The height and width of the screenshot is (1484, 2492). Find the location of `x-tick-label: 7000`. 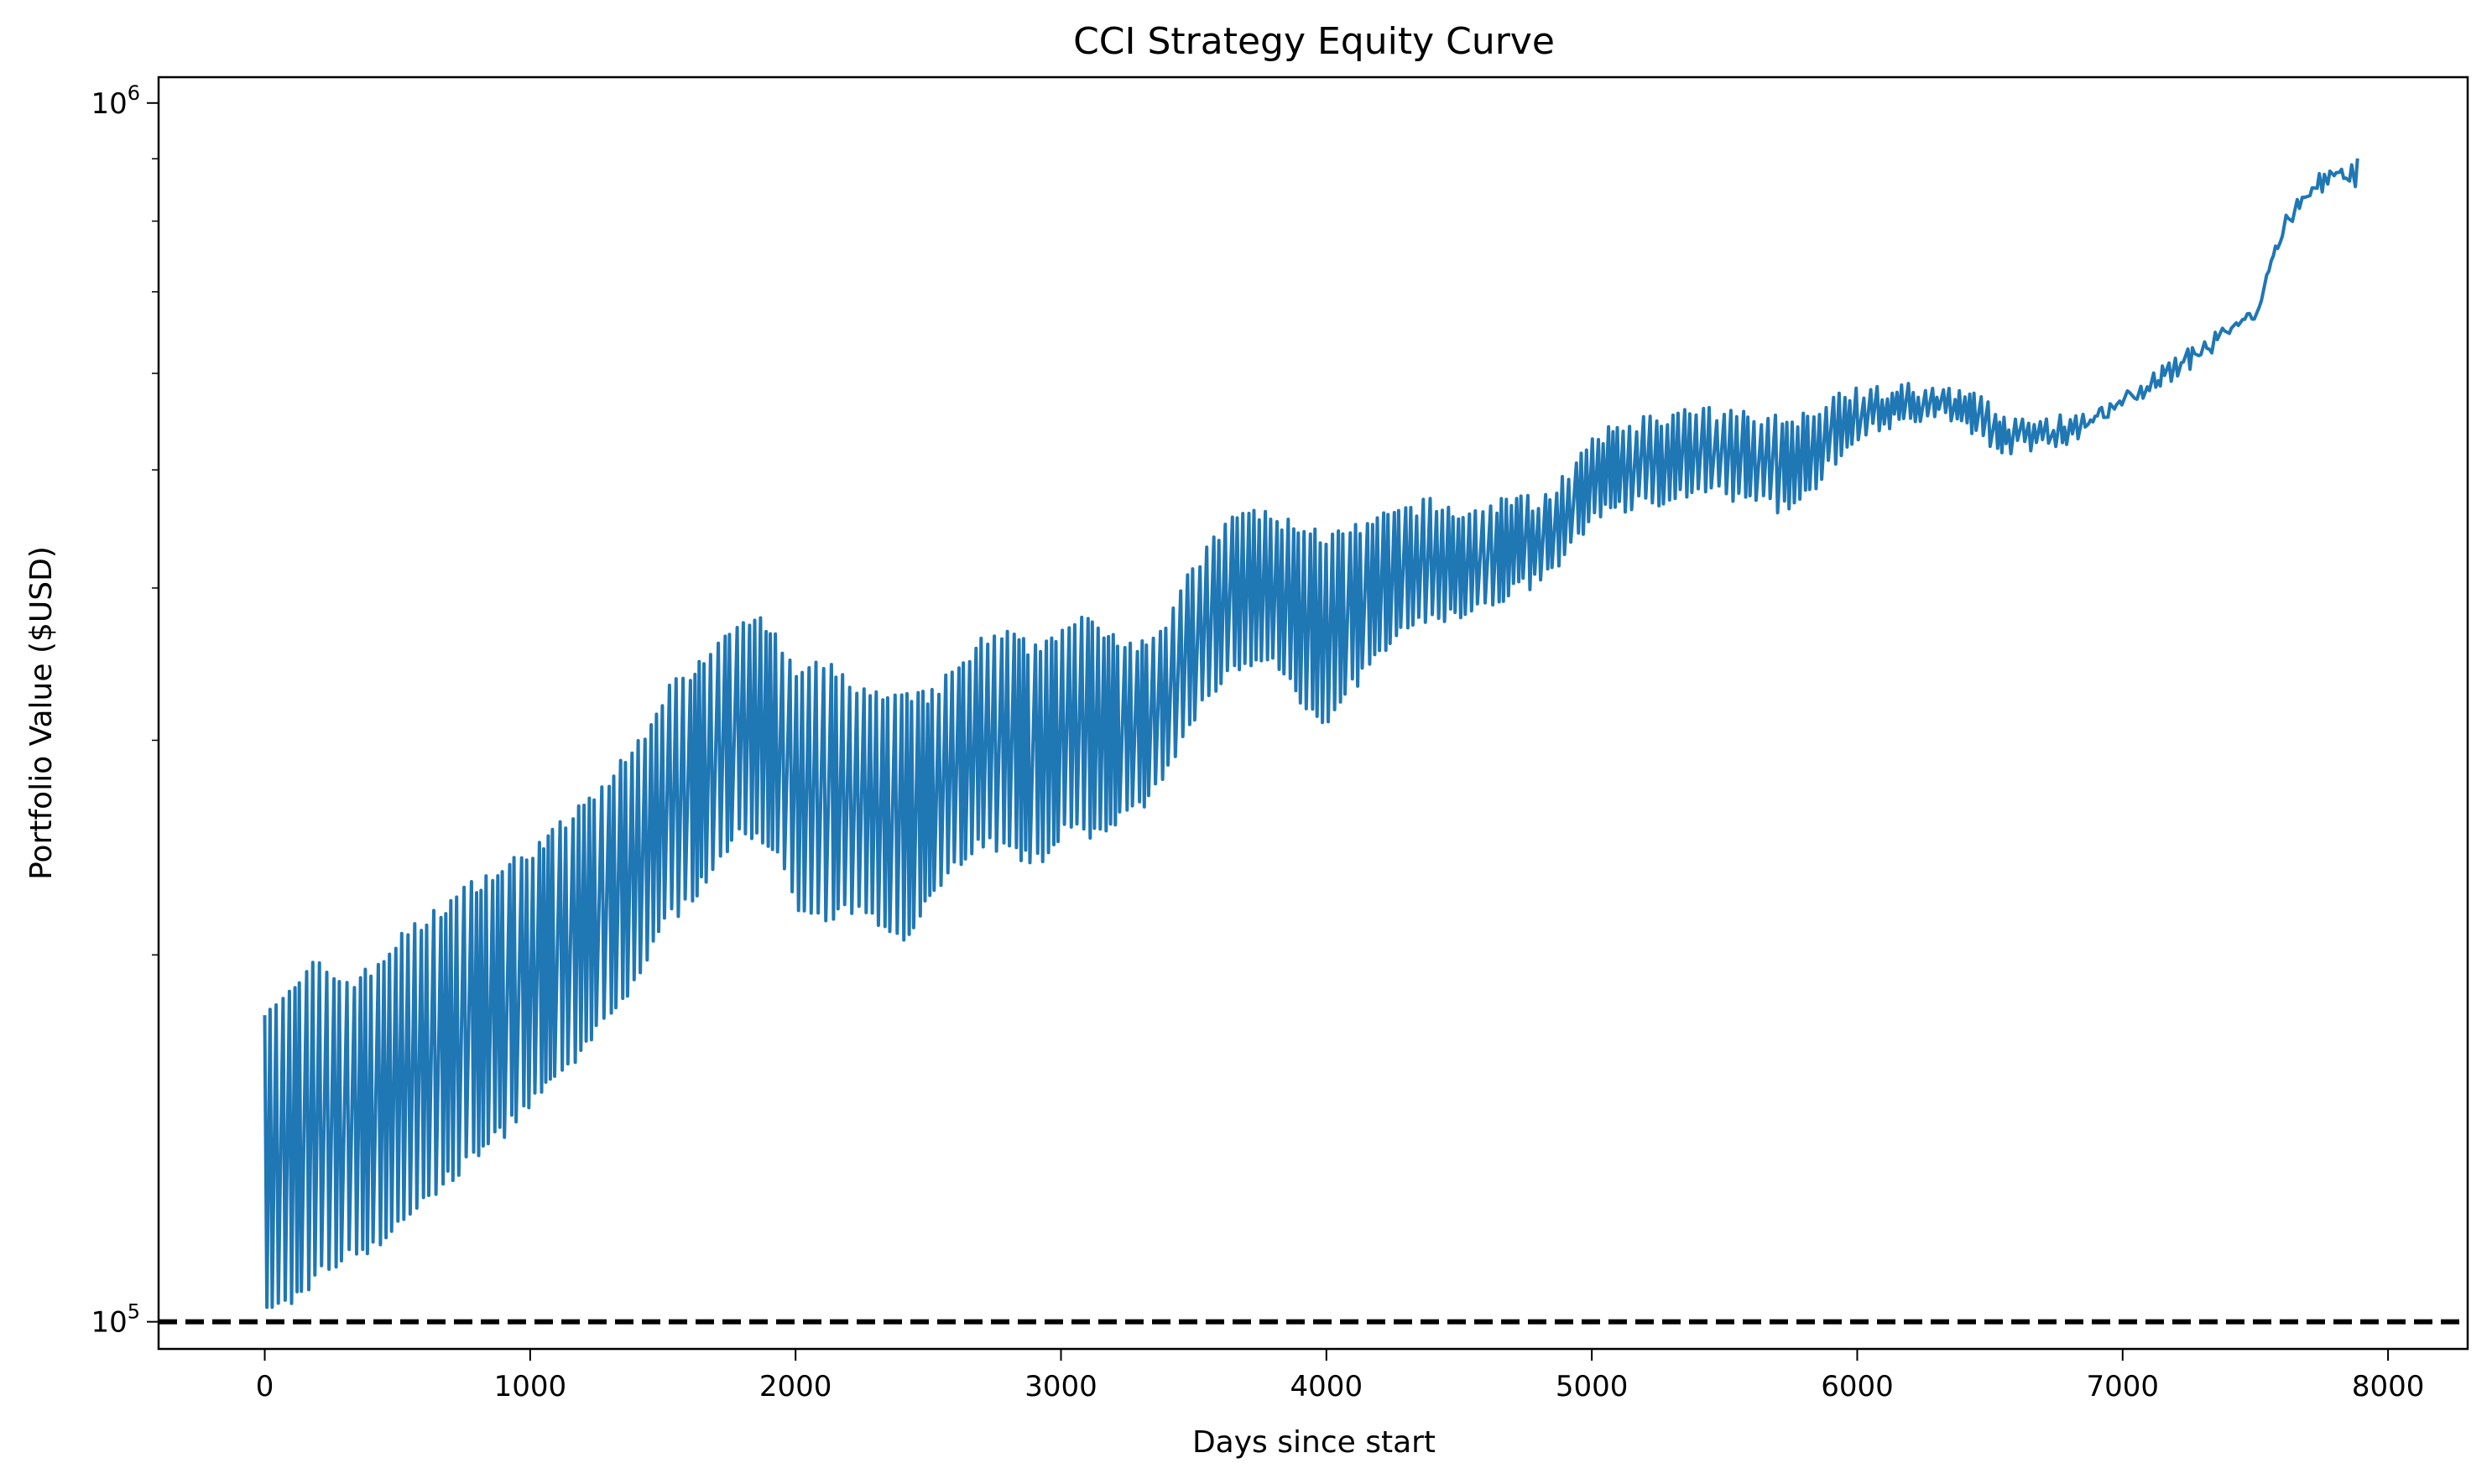

x-tick-label: 7000 is located at coordinates (2123, 1386).